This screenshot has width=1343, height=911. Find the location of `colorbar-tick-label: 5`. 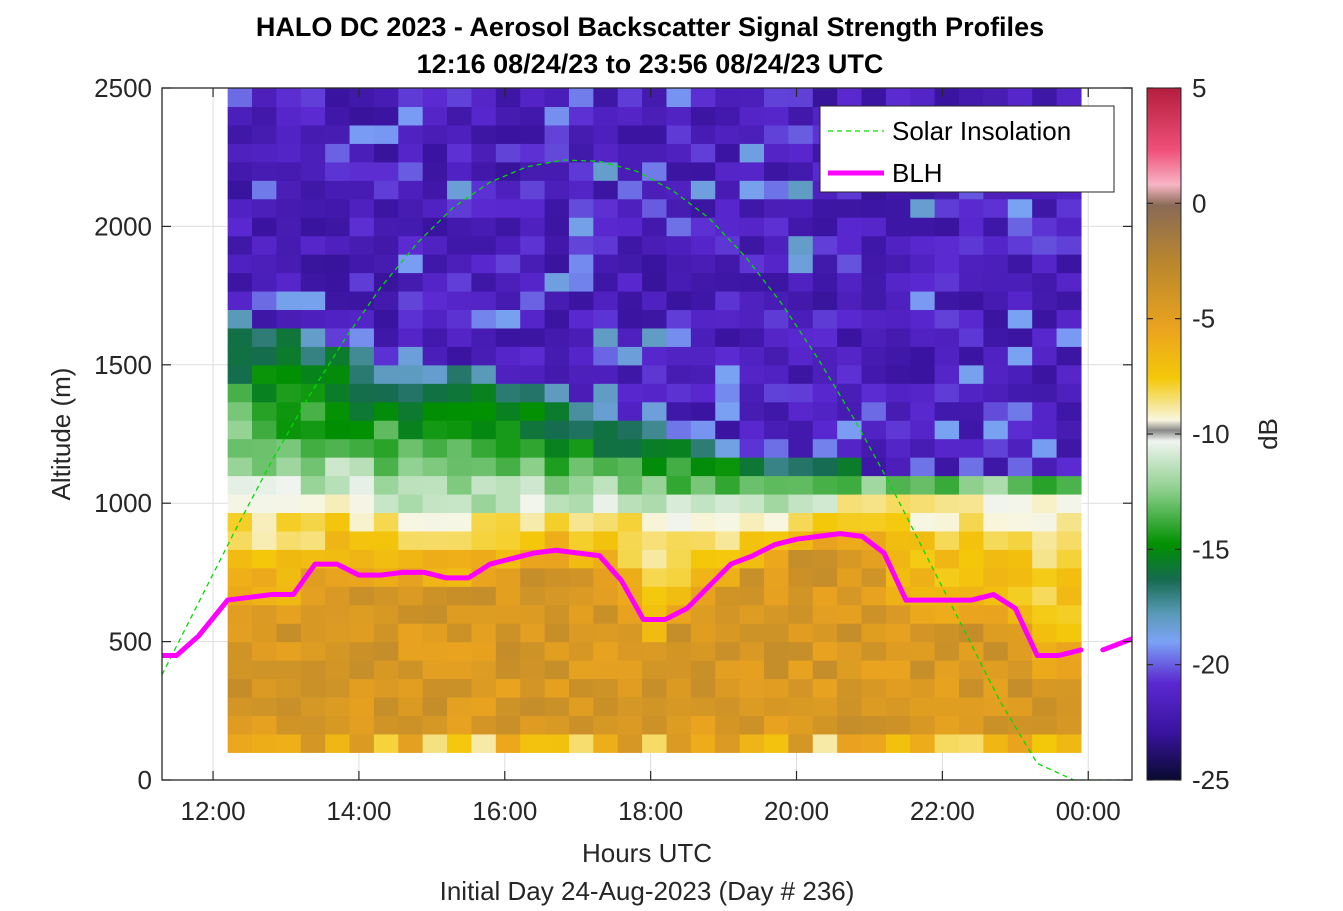

colorbar-tick-label: 5 is located at coordinates (1199, 88).